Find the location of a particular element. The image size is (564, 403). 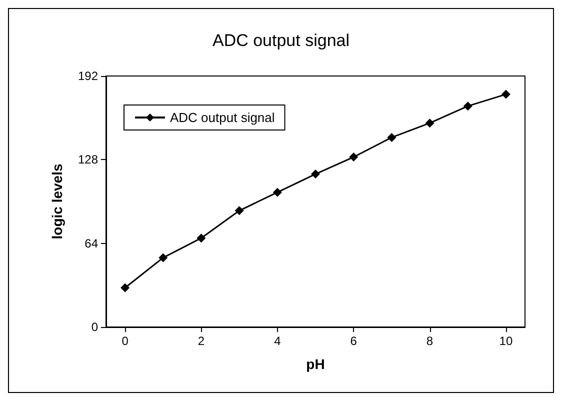

chart-title: ADC output signal is located at coordinates (281, 40).